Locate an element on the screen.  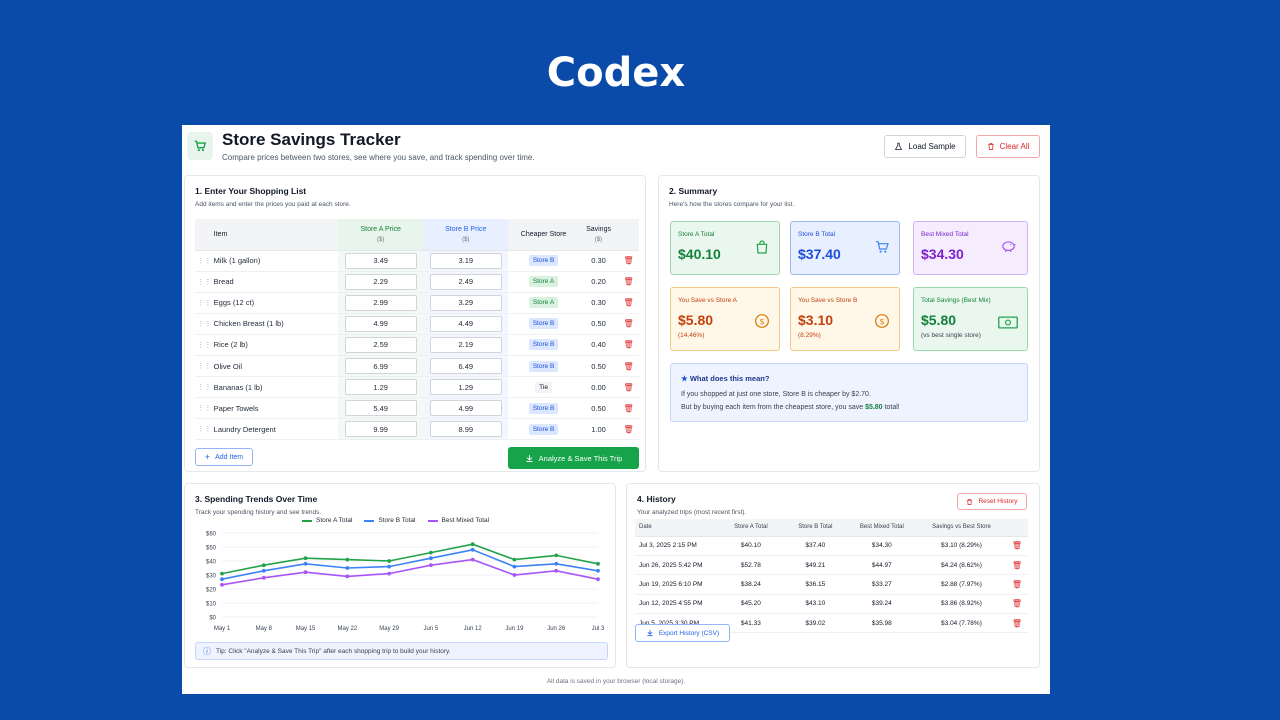
load-sample-button: Load Sample is located at coordinates (925, 146).